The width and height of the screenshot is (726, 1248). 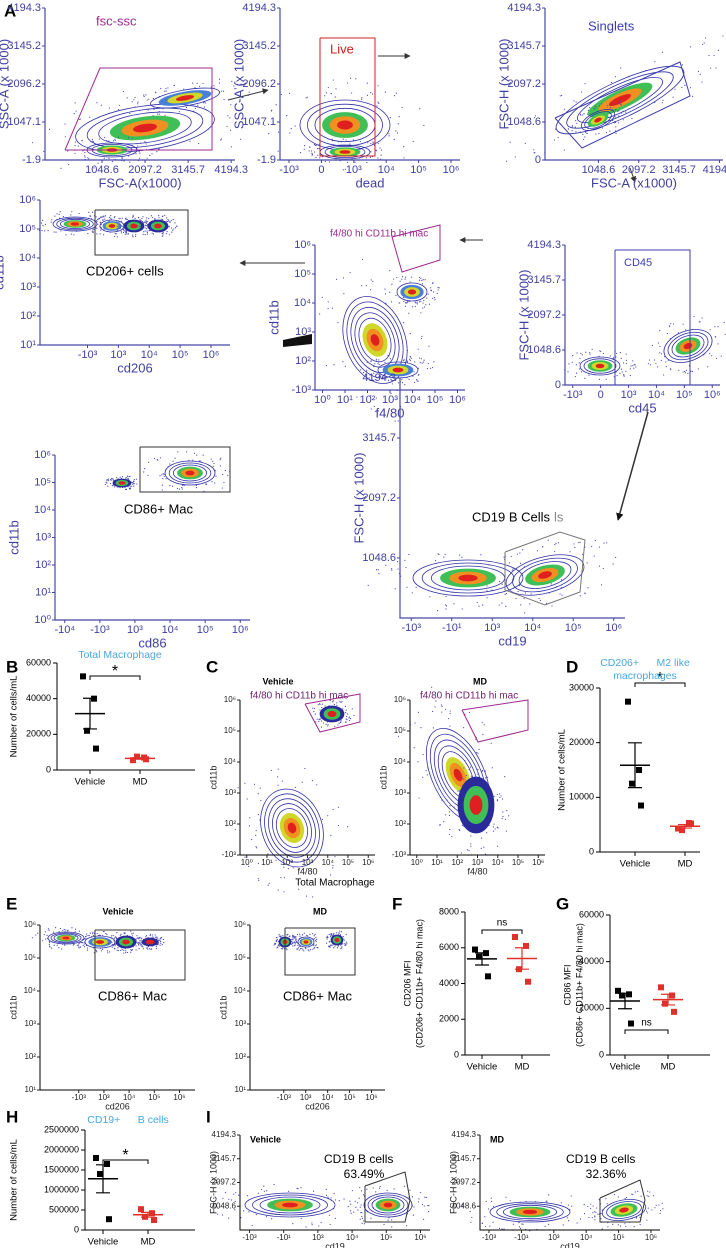 What do you see at coordinates (480, 681) in the screenshot?
I see `sample-label: MD` at bounding box center [480, 681].